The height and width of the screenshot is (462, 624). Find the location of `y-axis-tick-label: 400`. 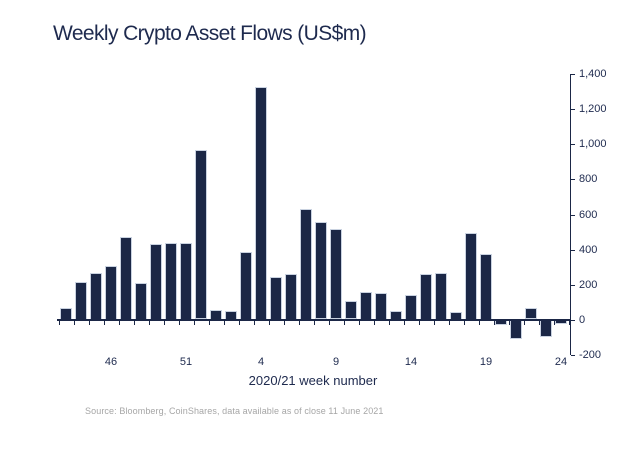

y-axis-tick-label: 400 is located at coordinates (588, 250).